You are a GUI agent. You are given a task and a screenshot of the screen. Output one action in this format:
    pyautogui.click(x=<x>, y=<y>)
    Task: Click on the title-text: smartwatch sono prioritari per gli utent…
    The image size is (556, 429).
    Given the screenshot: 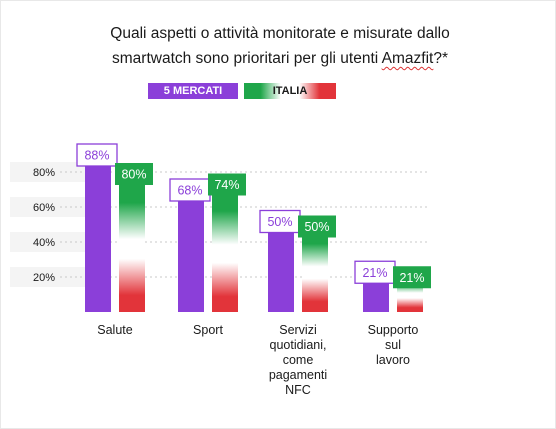 What is the action you would take?
    pyautogui.click(x=247, y=58)
    